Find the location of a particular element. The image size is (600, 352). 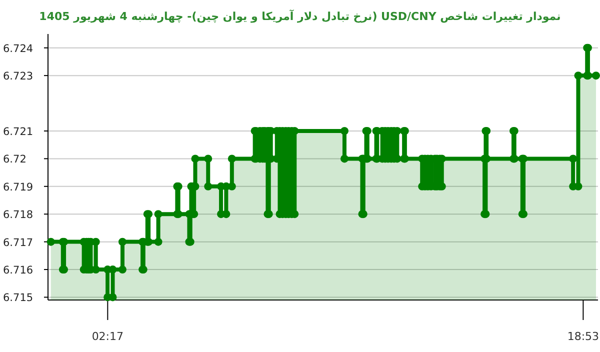

y-tick-label: 6.721 is located at coordinates (18, 132).